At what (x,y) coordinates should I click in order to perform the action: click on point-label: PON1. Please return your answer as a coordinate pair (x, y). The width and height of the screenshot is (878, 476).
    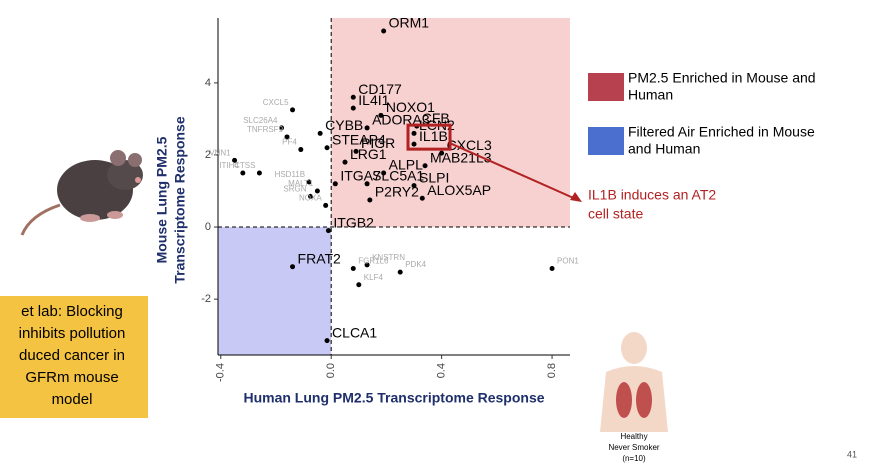
    Looking at the image, I should click on (568, 261).